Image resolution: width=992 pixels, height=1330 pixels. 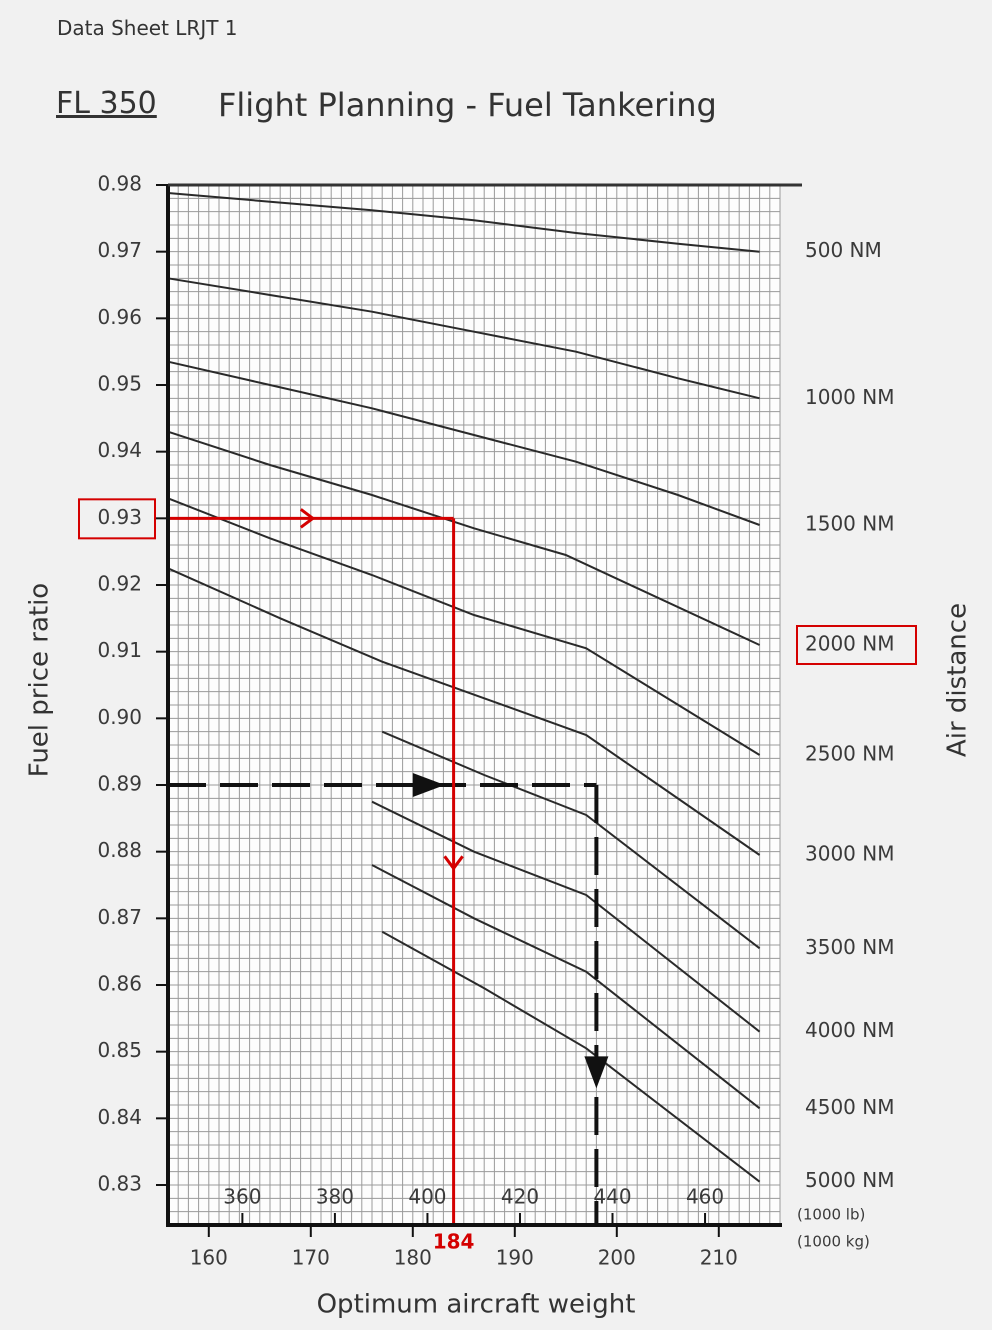 I want to click on distance-label: 3000 NM, so click(x=849, y=854).